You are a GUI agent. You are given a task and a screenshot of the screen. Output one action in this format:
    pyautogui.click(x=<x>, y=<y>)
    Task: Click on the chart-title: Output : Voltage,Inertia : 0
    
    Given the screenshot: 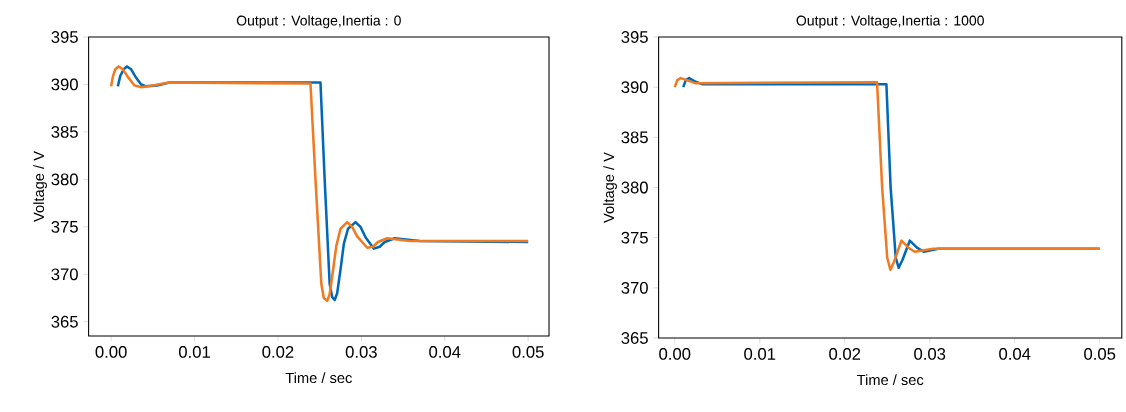 What is the action you would take?
    pyautogui.click(x=318, y=22)
    